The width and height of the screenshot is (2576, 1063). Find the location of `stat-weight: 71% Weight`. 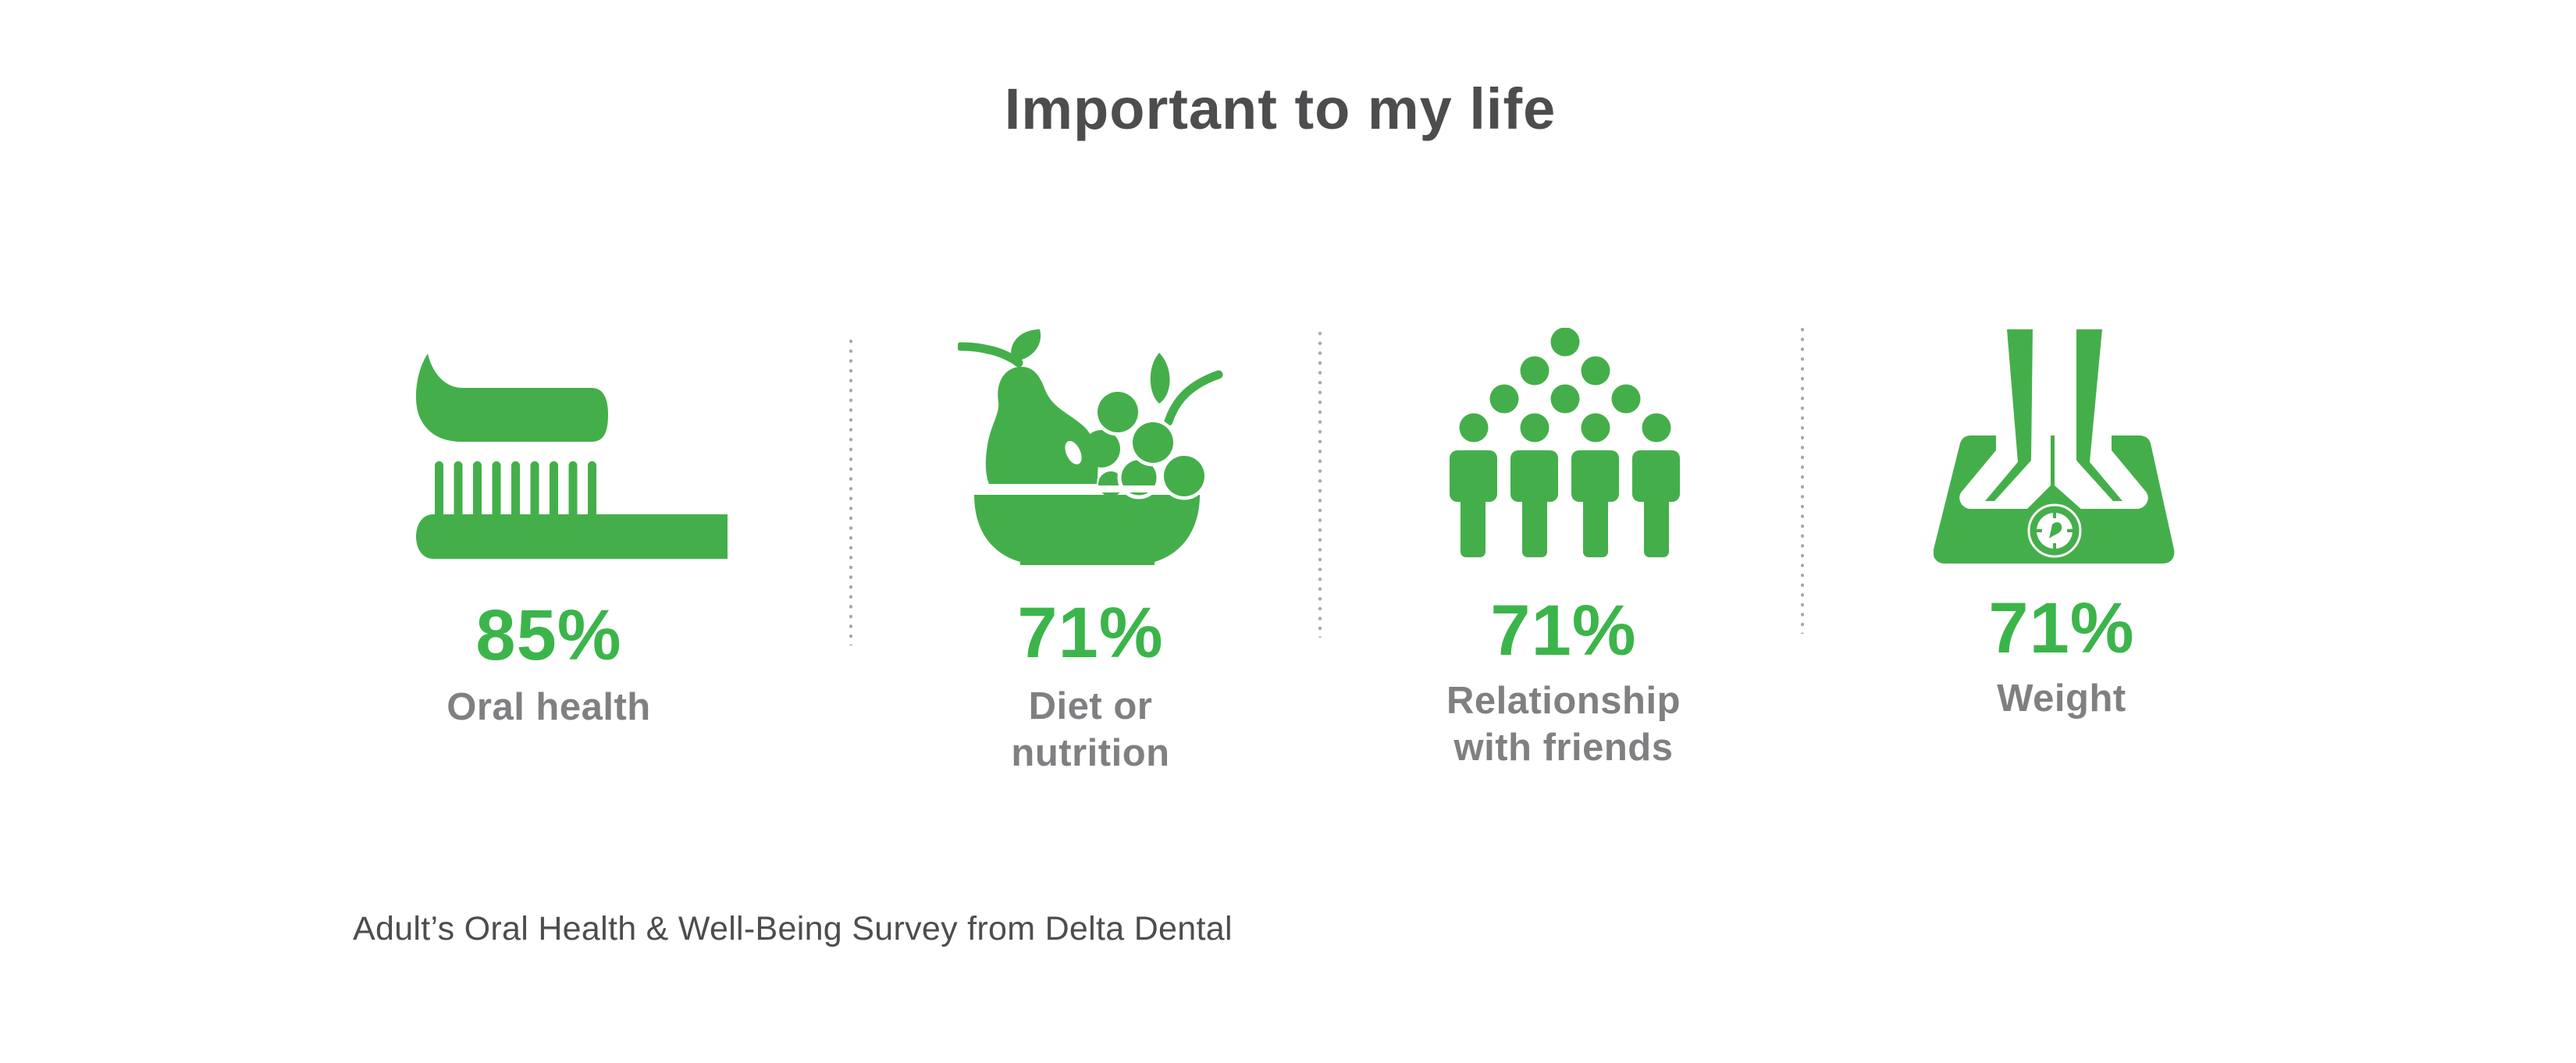

stat-weight: 71% Weight is located at coordinates (2062, 655).